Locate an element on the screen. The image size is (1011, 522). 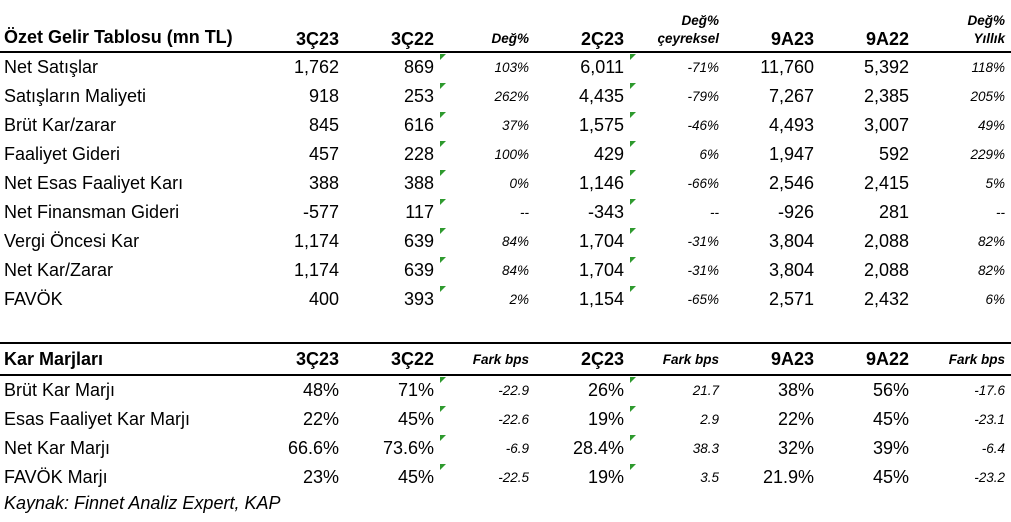
cell-value: -23.1 is located at coordinates (989, 419).